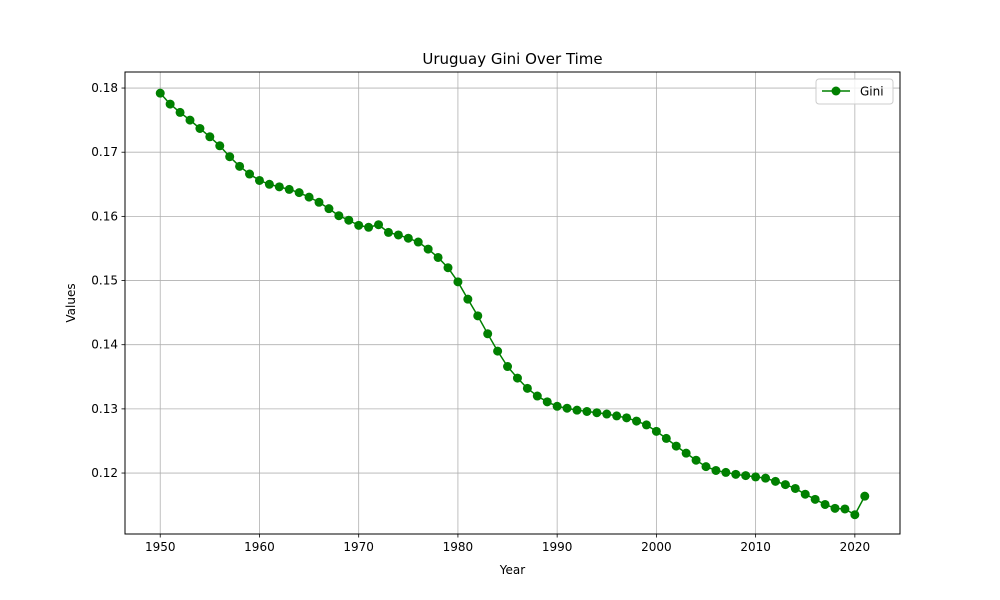  Describe the element at coordinates (104, 88) in the screenshot. I see `y-tick-label: 0.18` at that location.